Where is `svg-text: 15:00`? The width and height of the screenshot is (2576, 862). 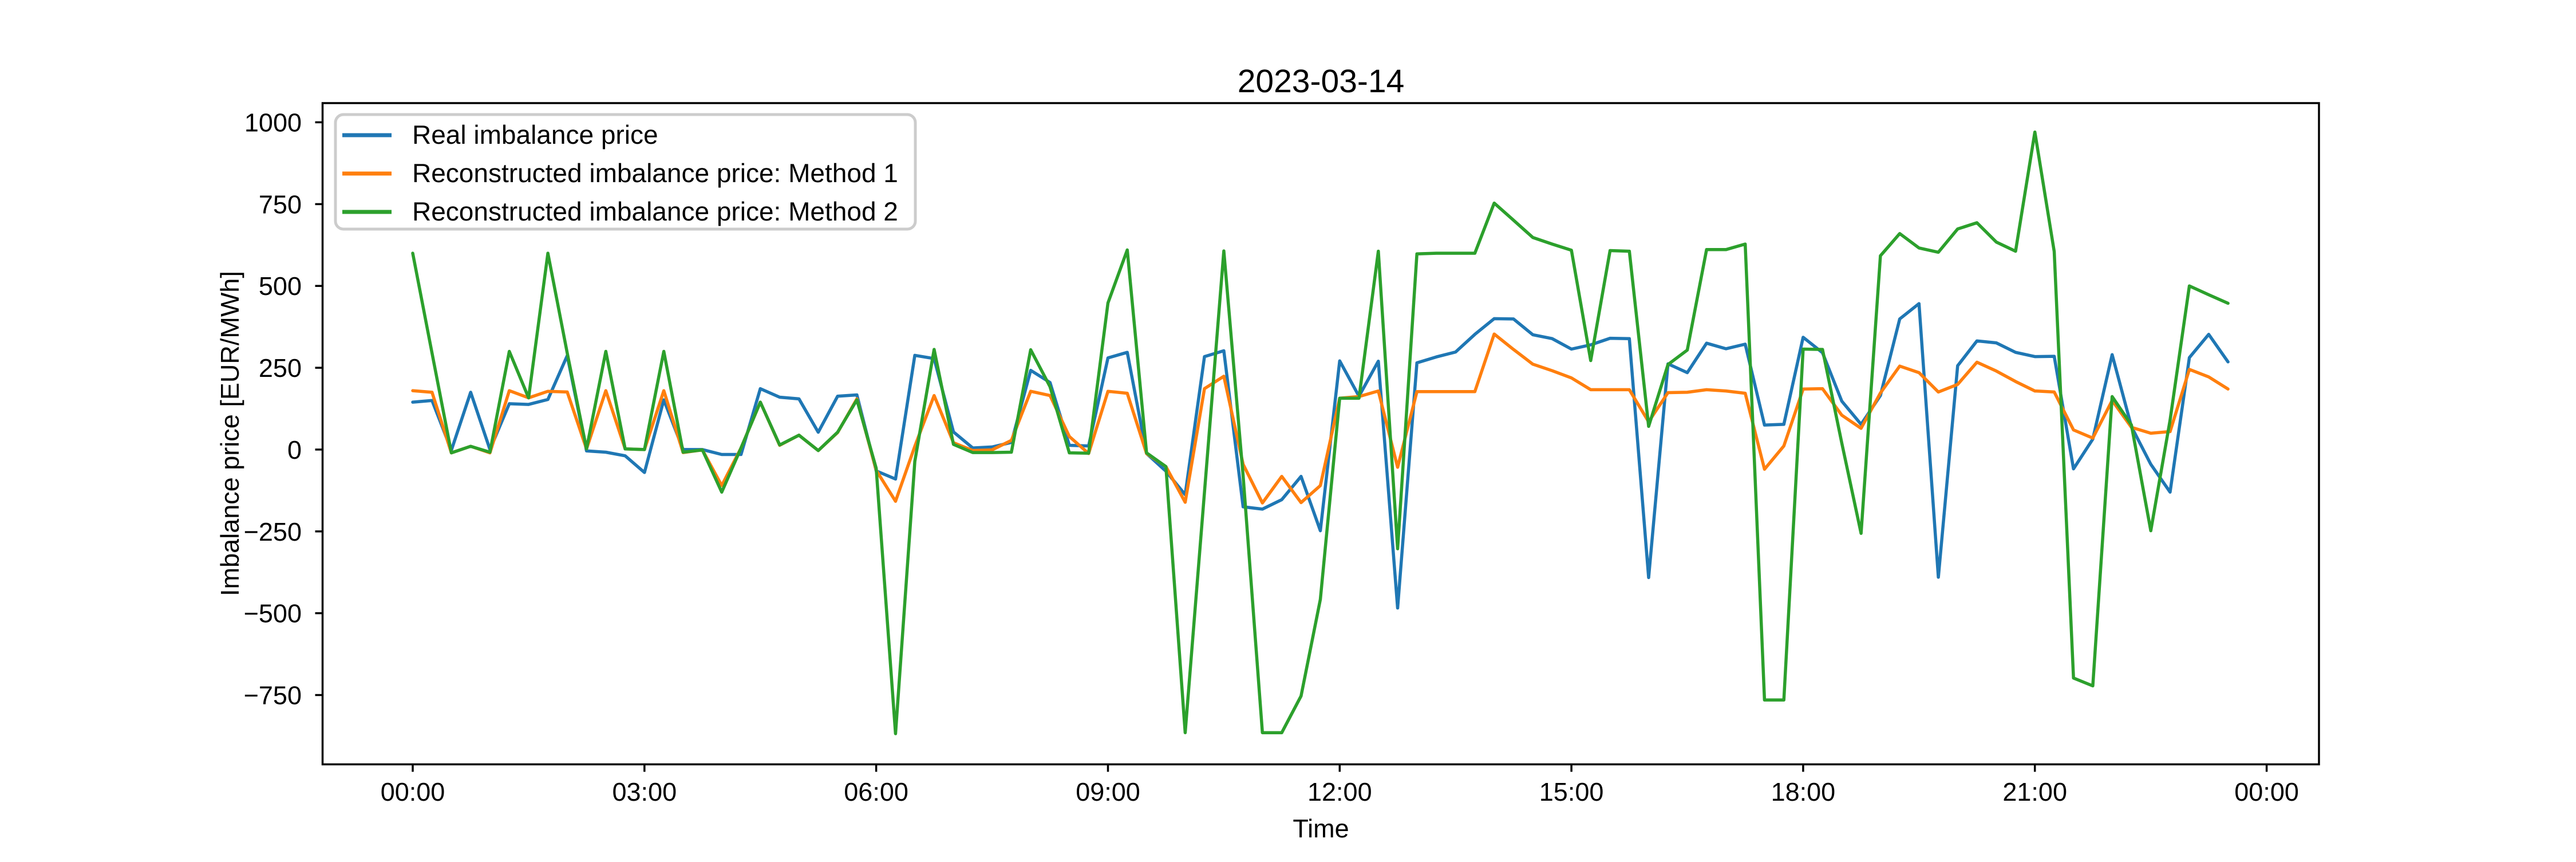 svg-text: 15:00 is located at coordinates (1571, 792).